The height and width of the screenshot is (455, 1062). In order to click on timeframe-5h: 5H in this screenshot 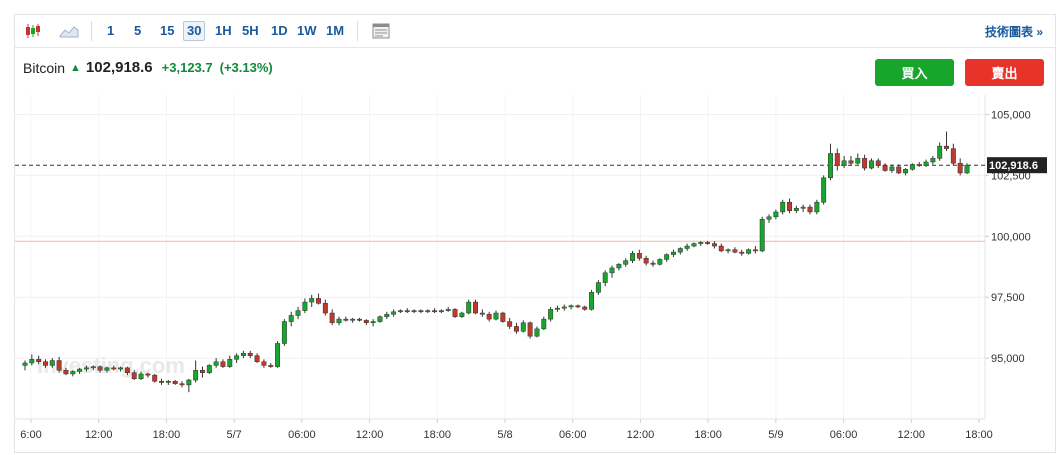, I will do `click(250, 30)`.